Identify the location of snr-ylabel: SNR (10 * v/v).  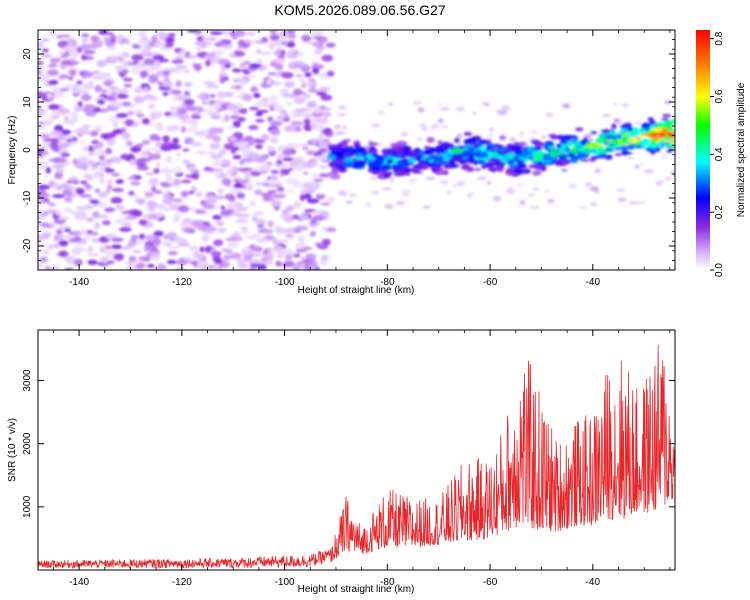
(12, 450).